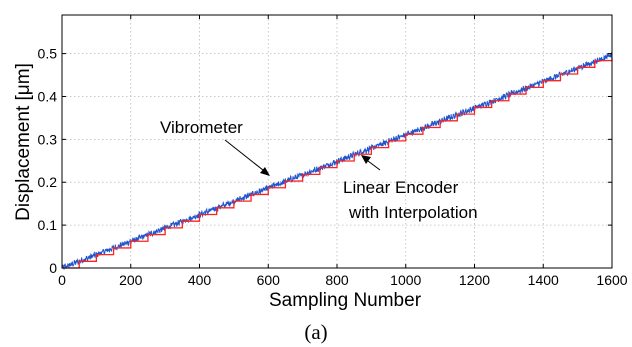 This screenshot has width=632, height=347. What do you see at coordinates (201, 127) in the screenshot?
I see `vibrometer-annotation: Vibrometer` at bounding box center [201, 127].